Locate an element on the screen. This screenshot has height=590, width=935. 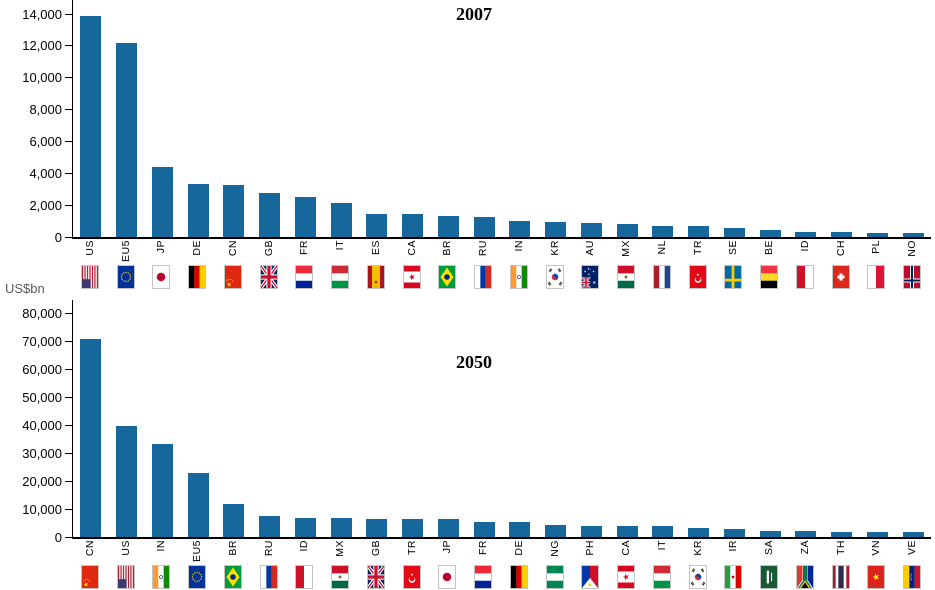
x-label-TR: TR is located at coordinates (697, 247).